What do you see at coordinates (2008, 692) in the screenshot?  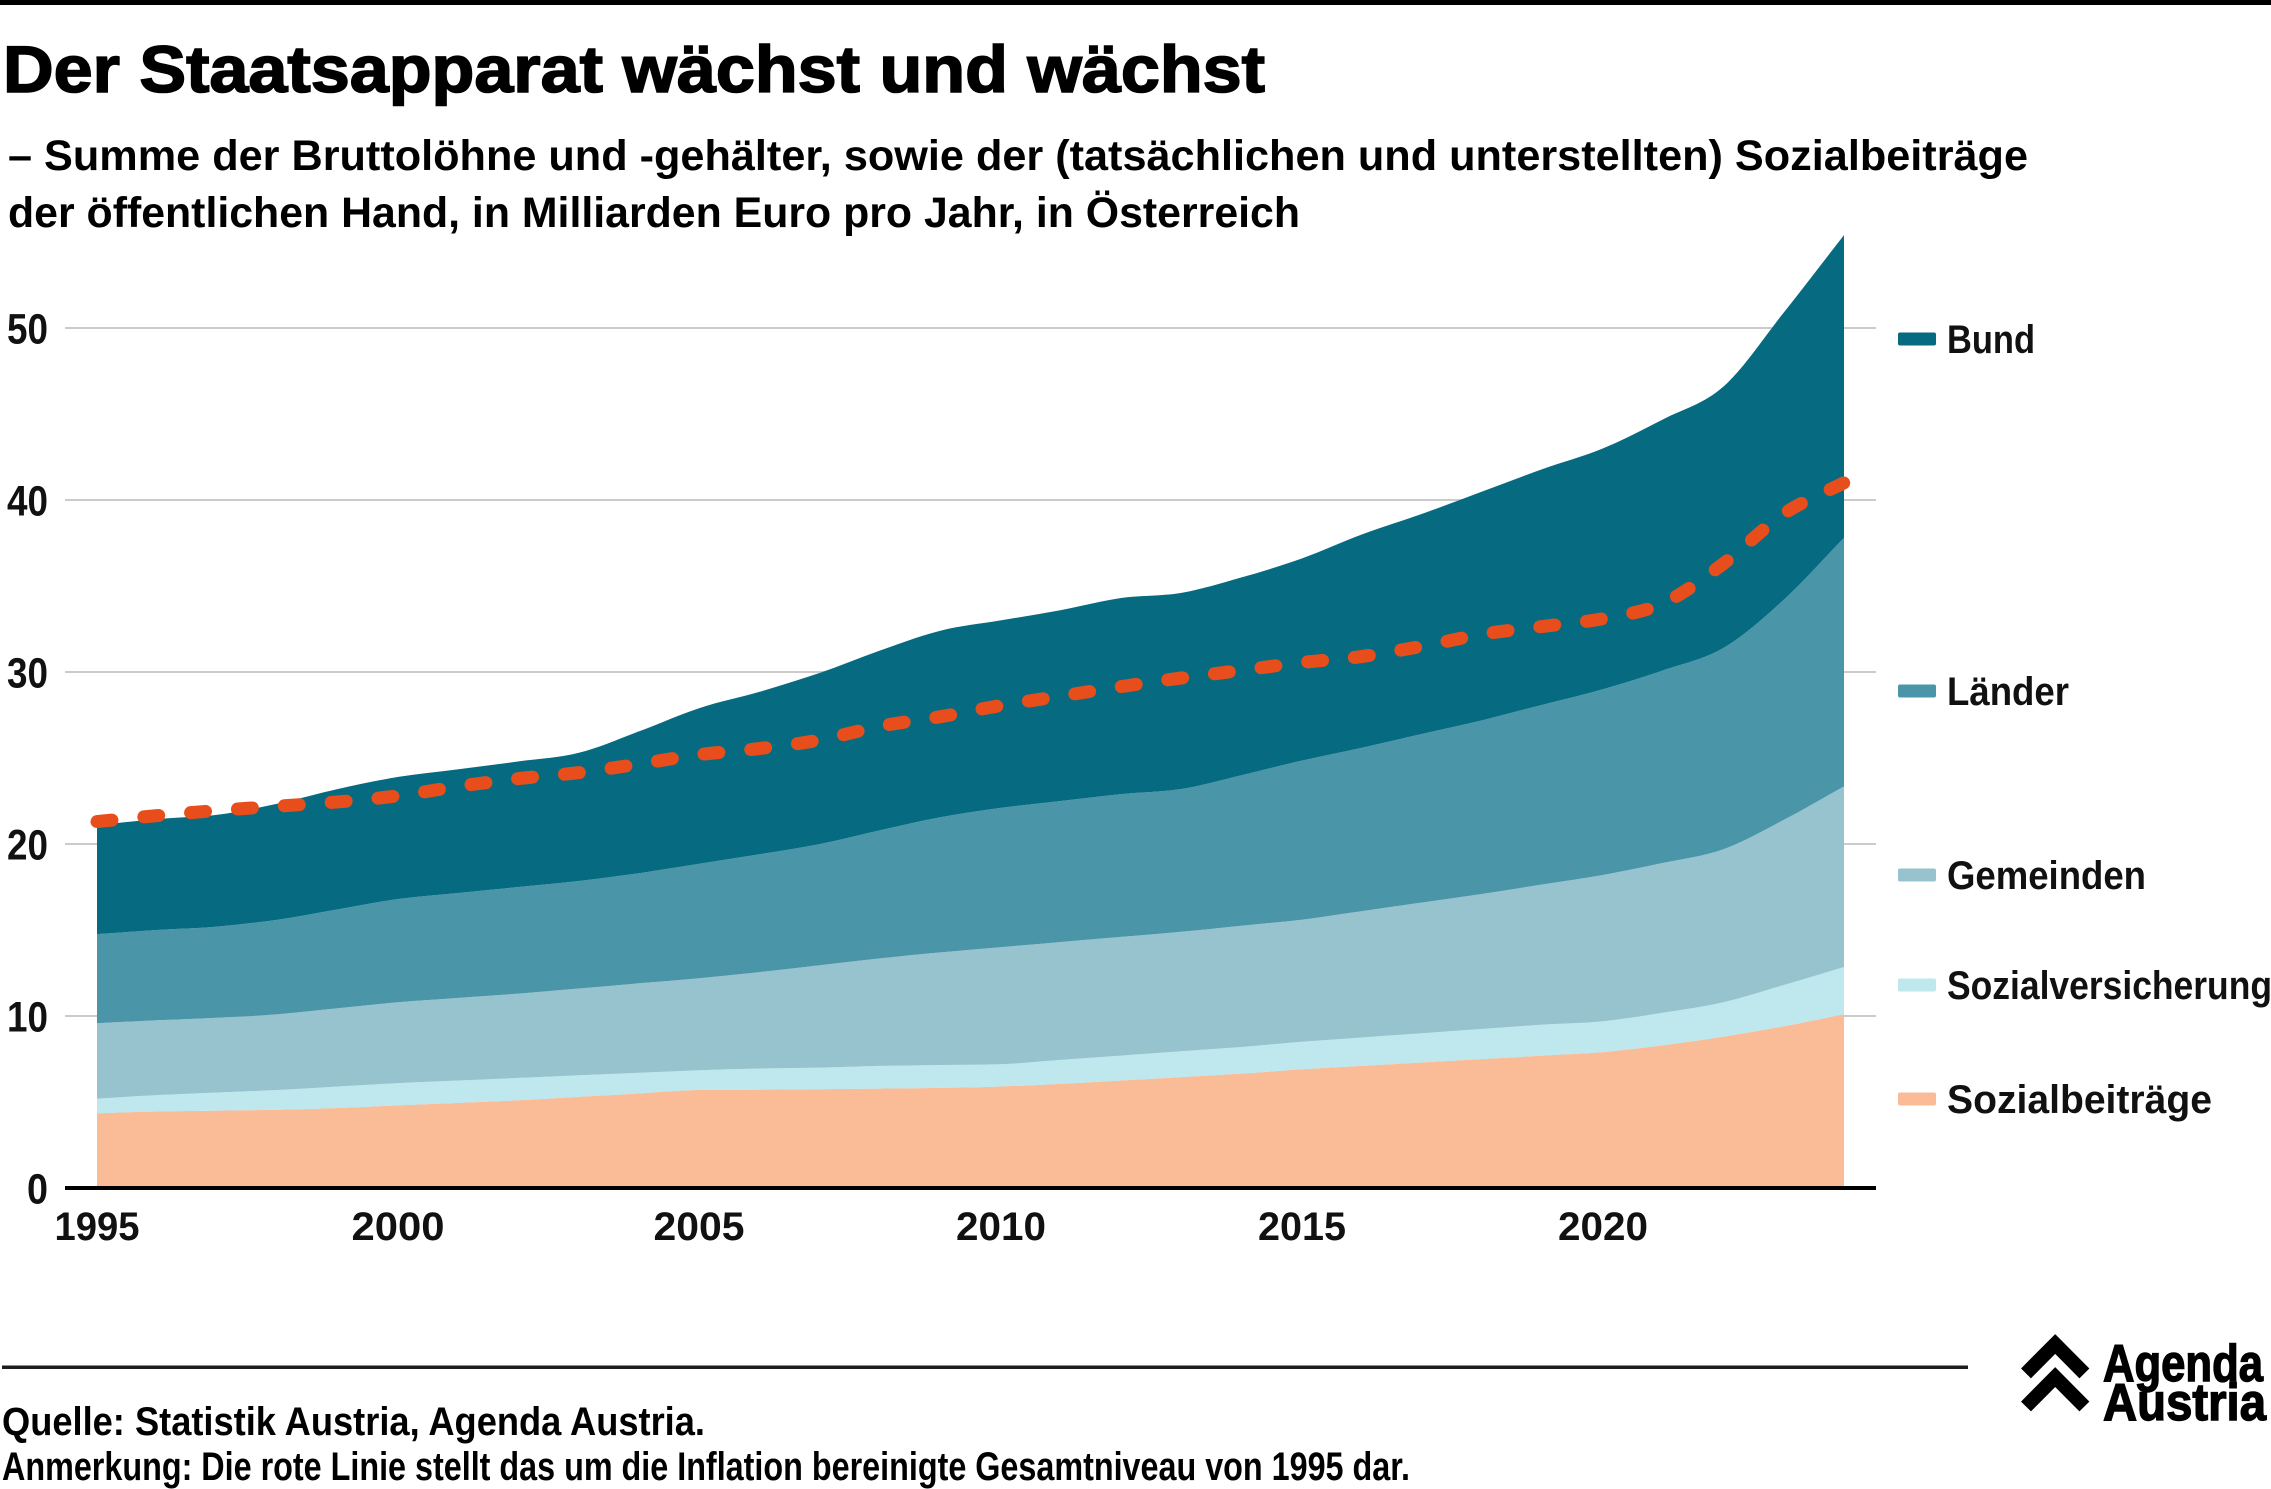 I see `svg-text: Länder` at bounding box center [2008, 692].